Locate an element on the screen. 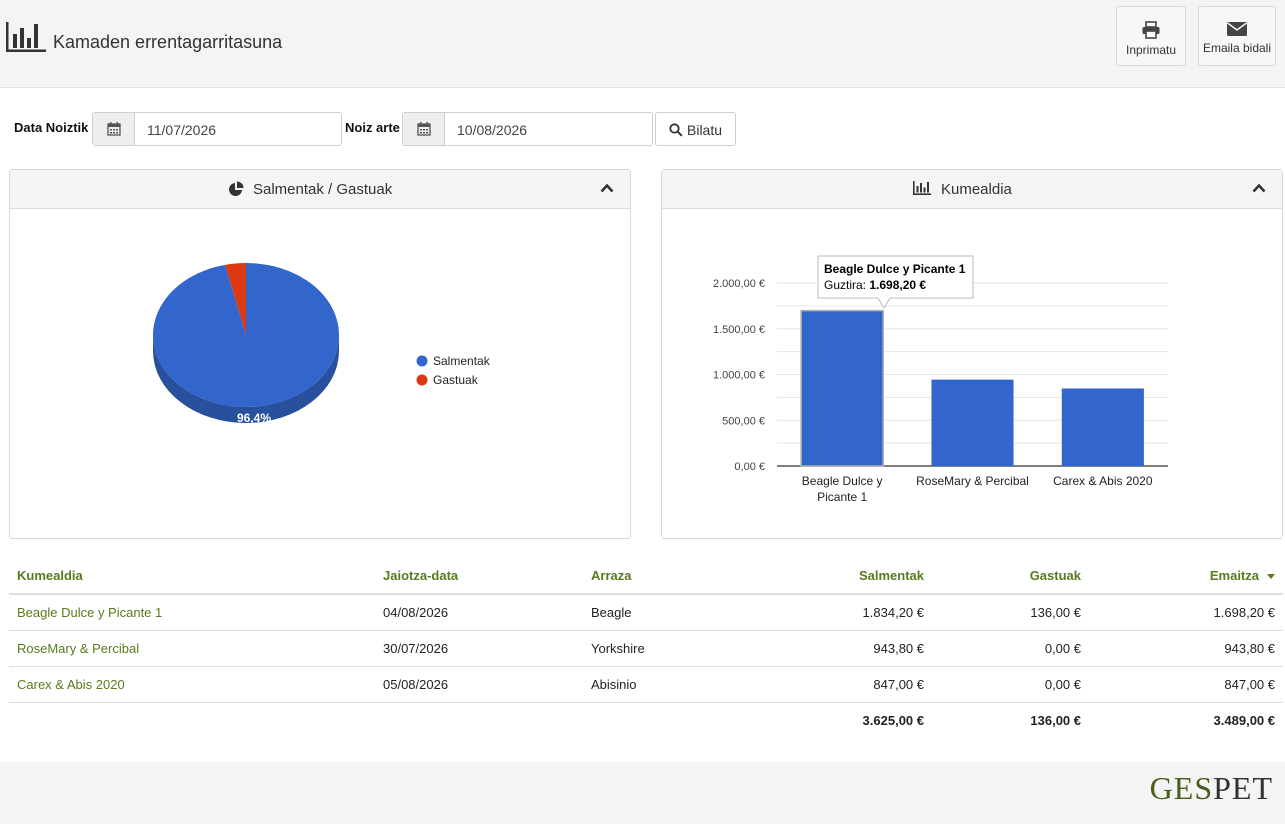 This screenshot has width=1285, height=824. tooltip-key: Guztira: is located at coordinates (845, 285).